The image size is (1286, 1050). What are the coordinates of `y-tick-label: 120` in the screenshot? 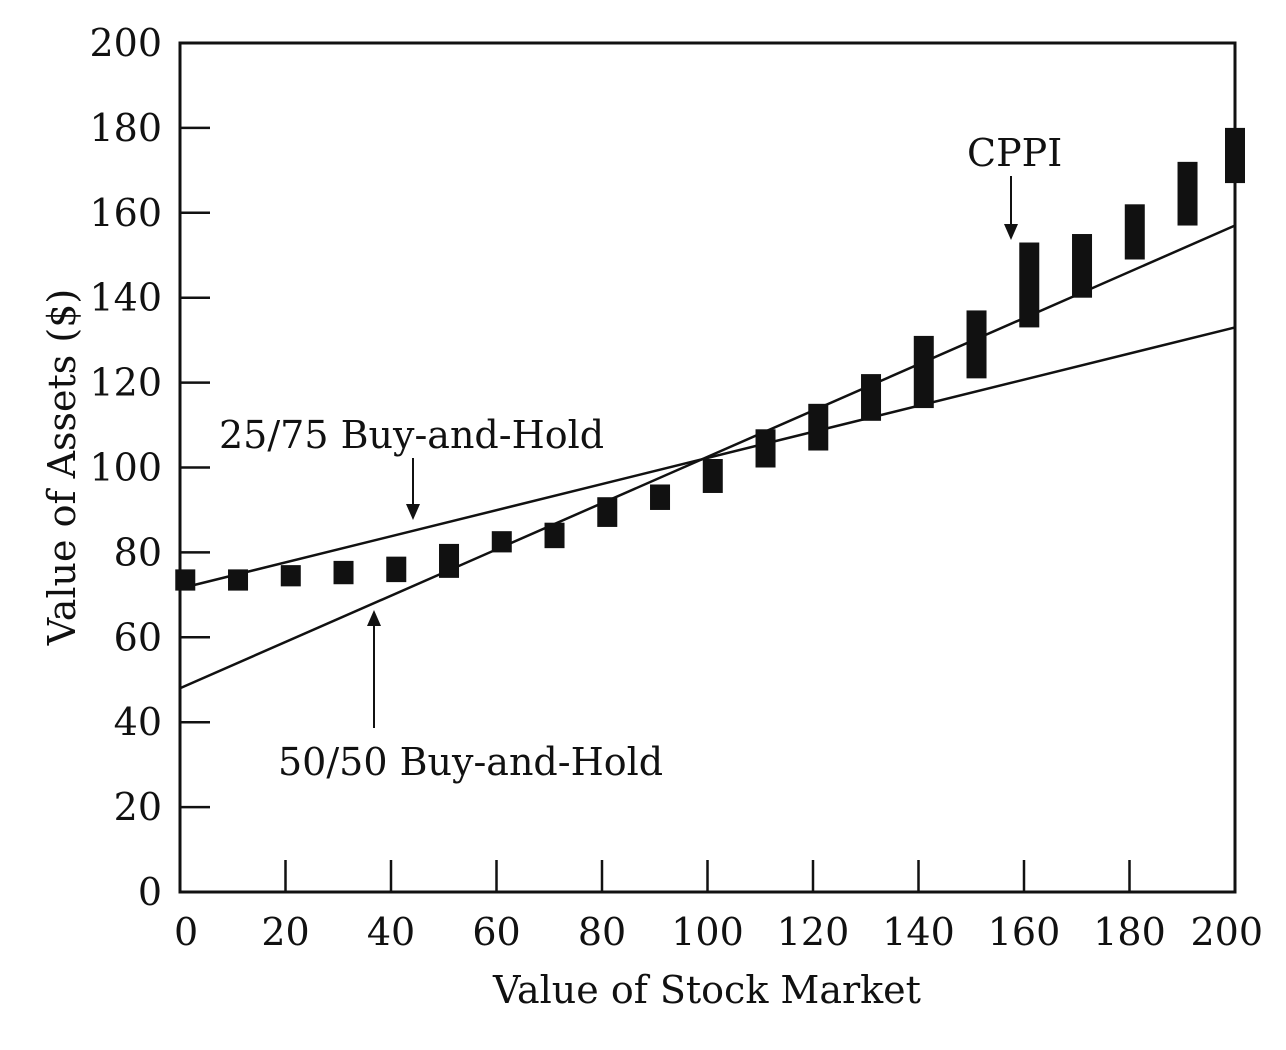 It's located at (125, 383).